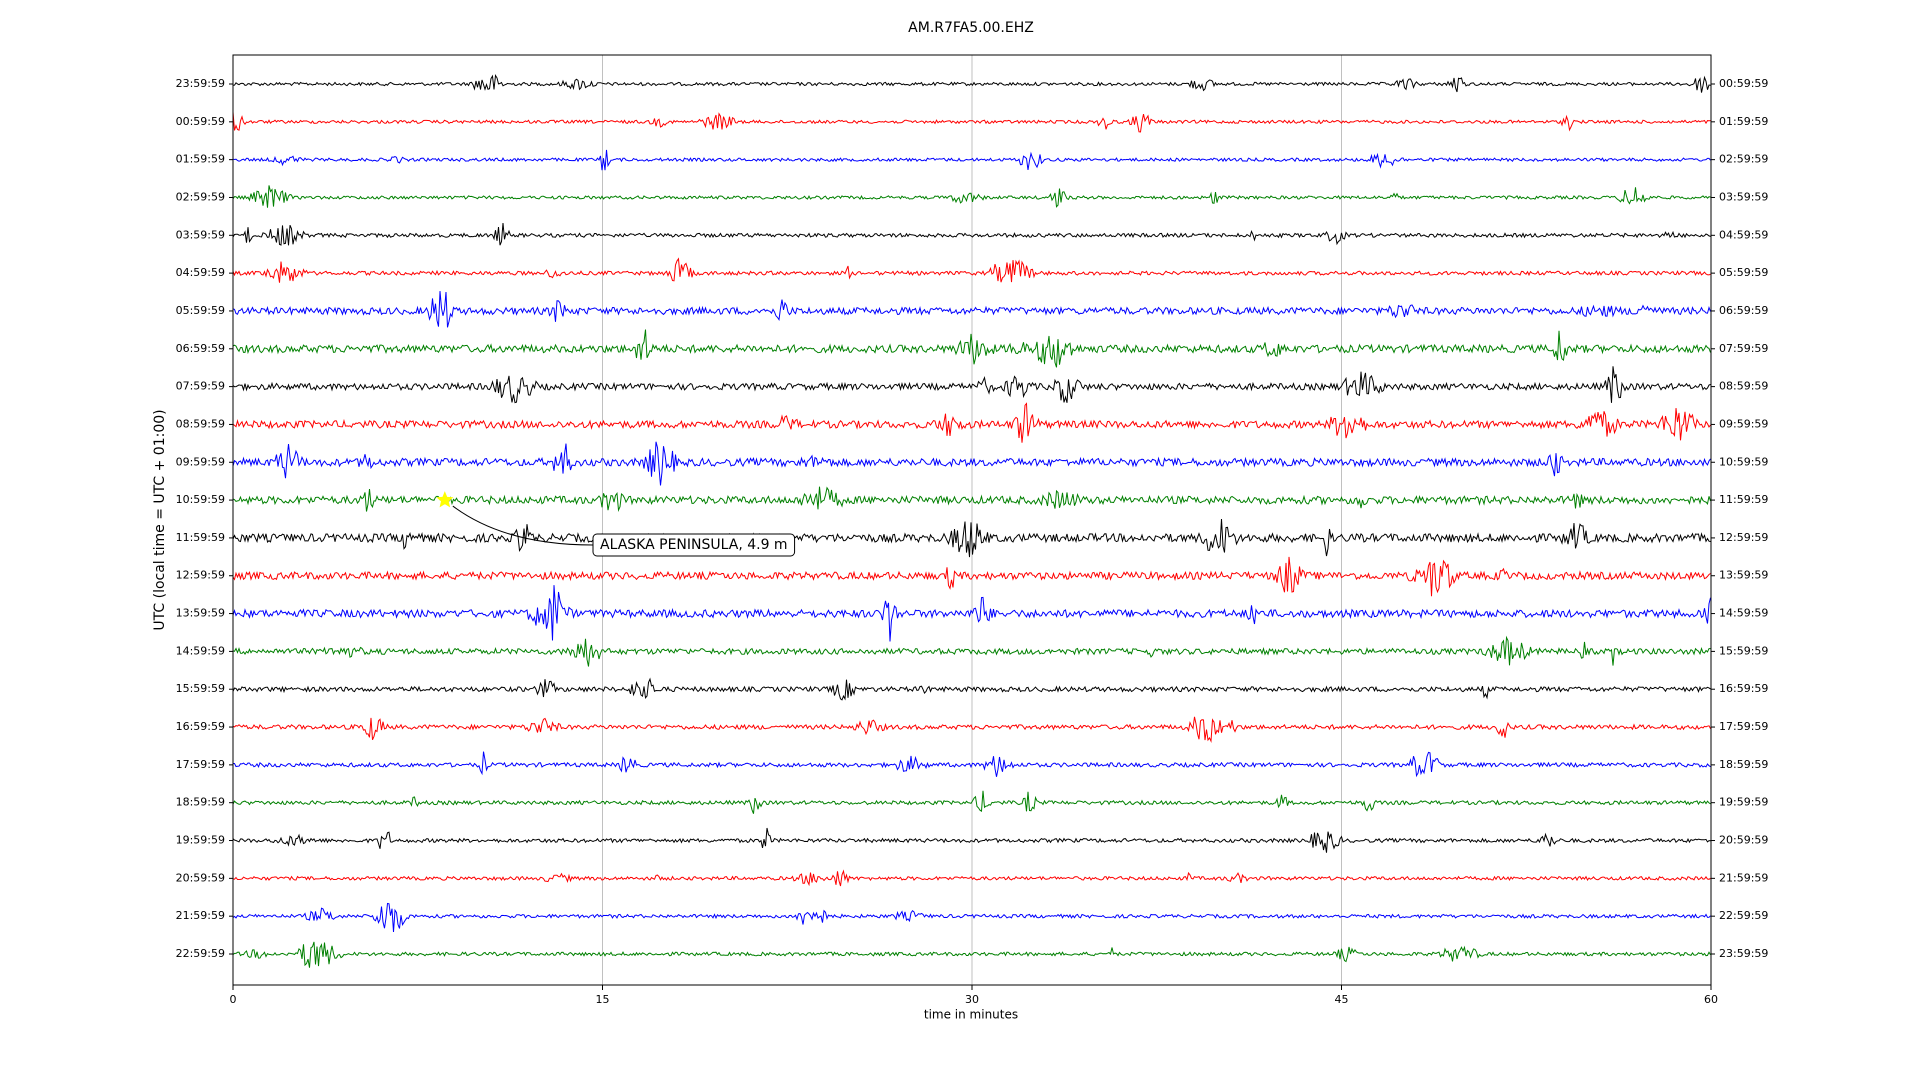  What do you see at coordinates (200, 272) in the screenshot?
I see `y-tick-label: 04:59:59` at bounding box center [200, 272].